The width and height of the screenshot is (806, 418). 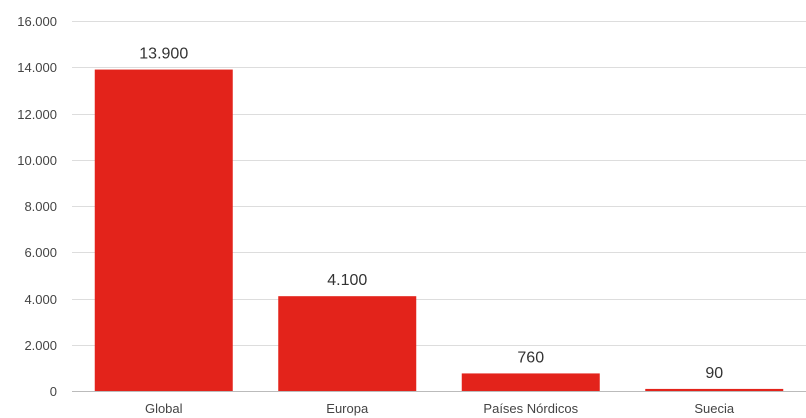 I want to click on x-category-label: Países Nórdicos, so click(x=530, y=408).